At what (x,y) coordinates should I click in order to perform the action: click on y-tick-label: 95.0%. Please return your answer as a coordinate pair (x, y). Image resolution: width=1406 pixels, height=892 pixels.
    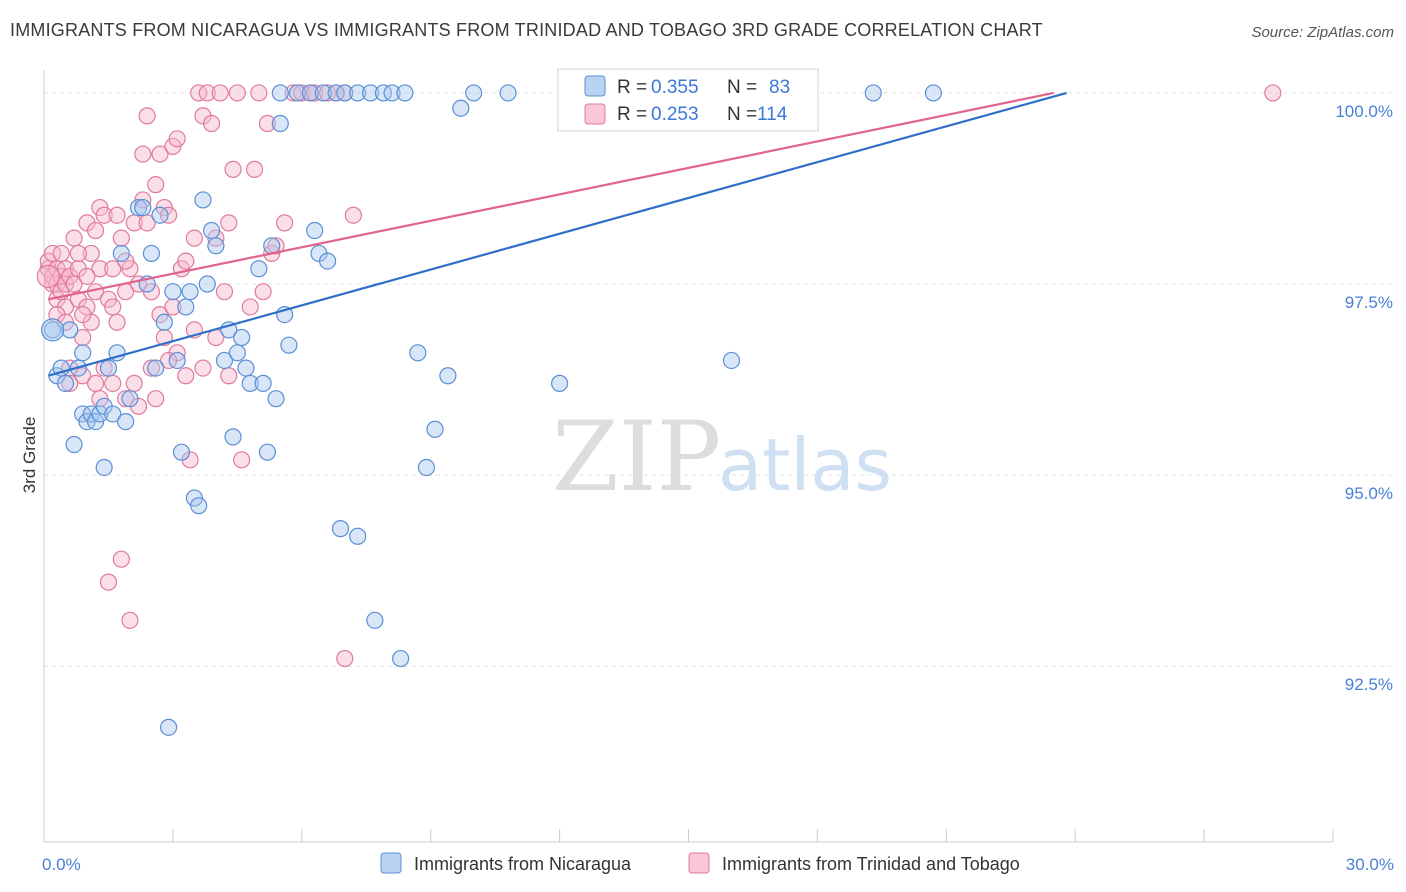
    Looking at the image, I should click on (1369, 493).